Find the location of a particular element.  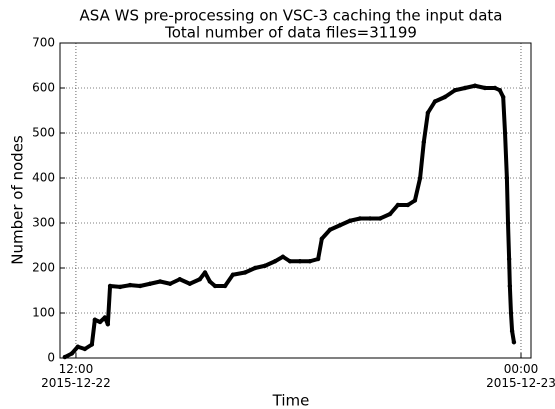

y-tick-label: 100 is located at coordinates (43, 313).